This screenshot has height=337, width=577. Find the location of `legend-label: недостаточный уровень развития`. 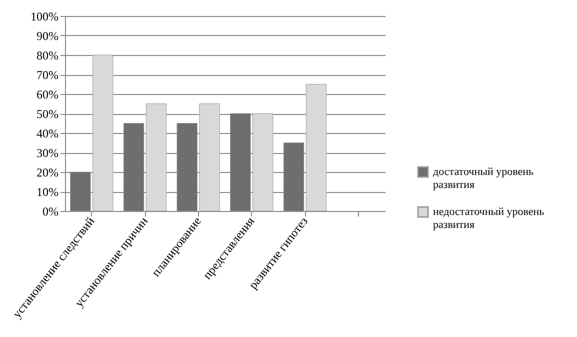

legend-label: недостаточный уровень развития is located at coordinates (488, 218).